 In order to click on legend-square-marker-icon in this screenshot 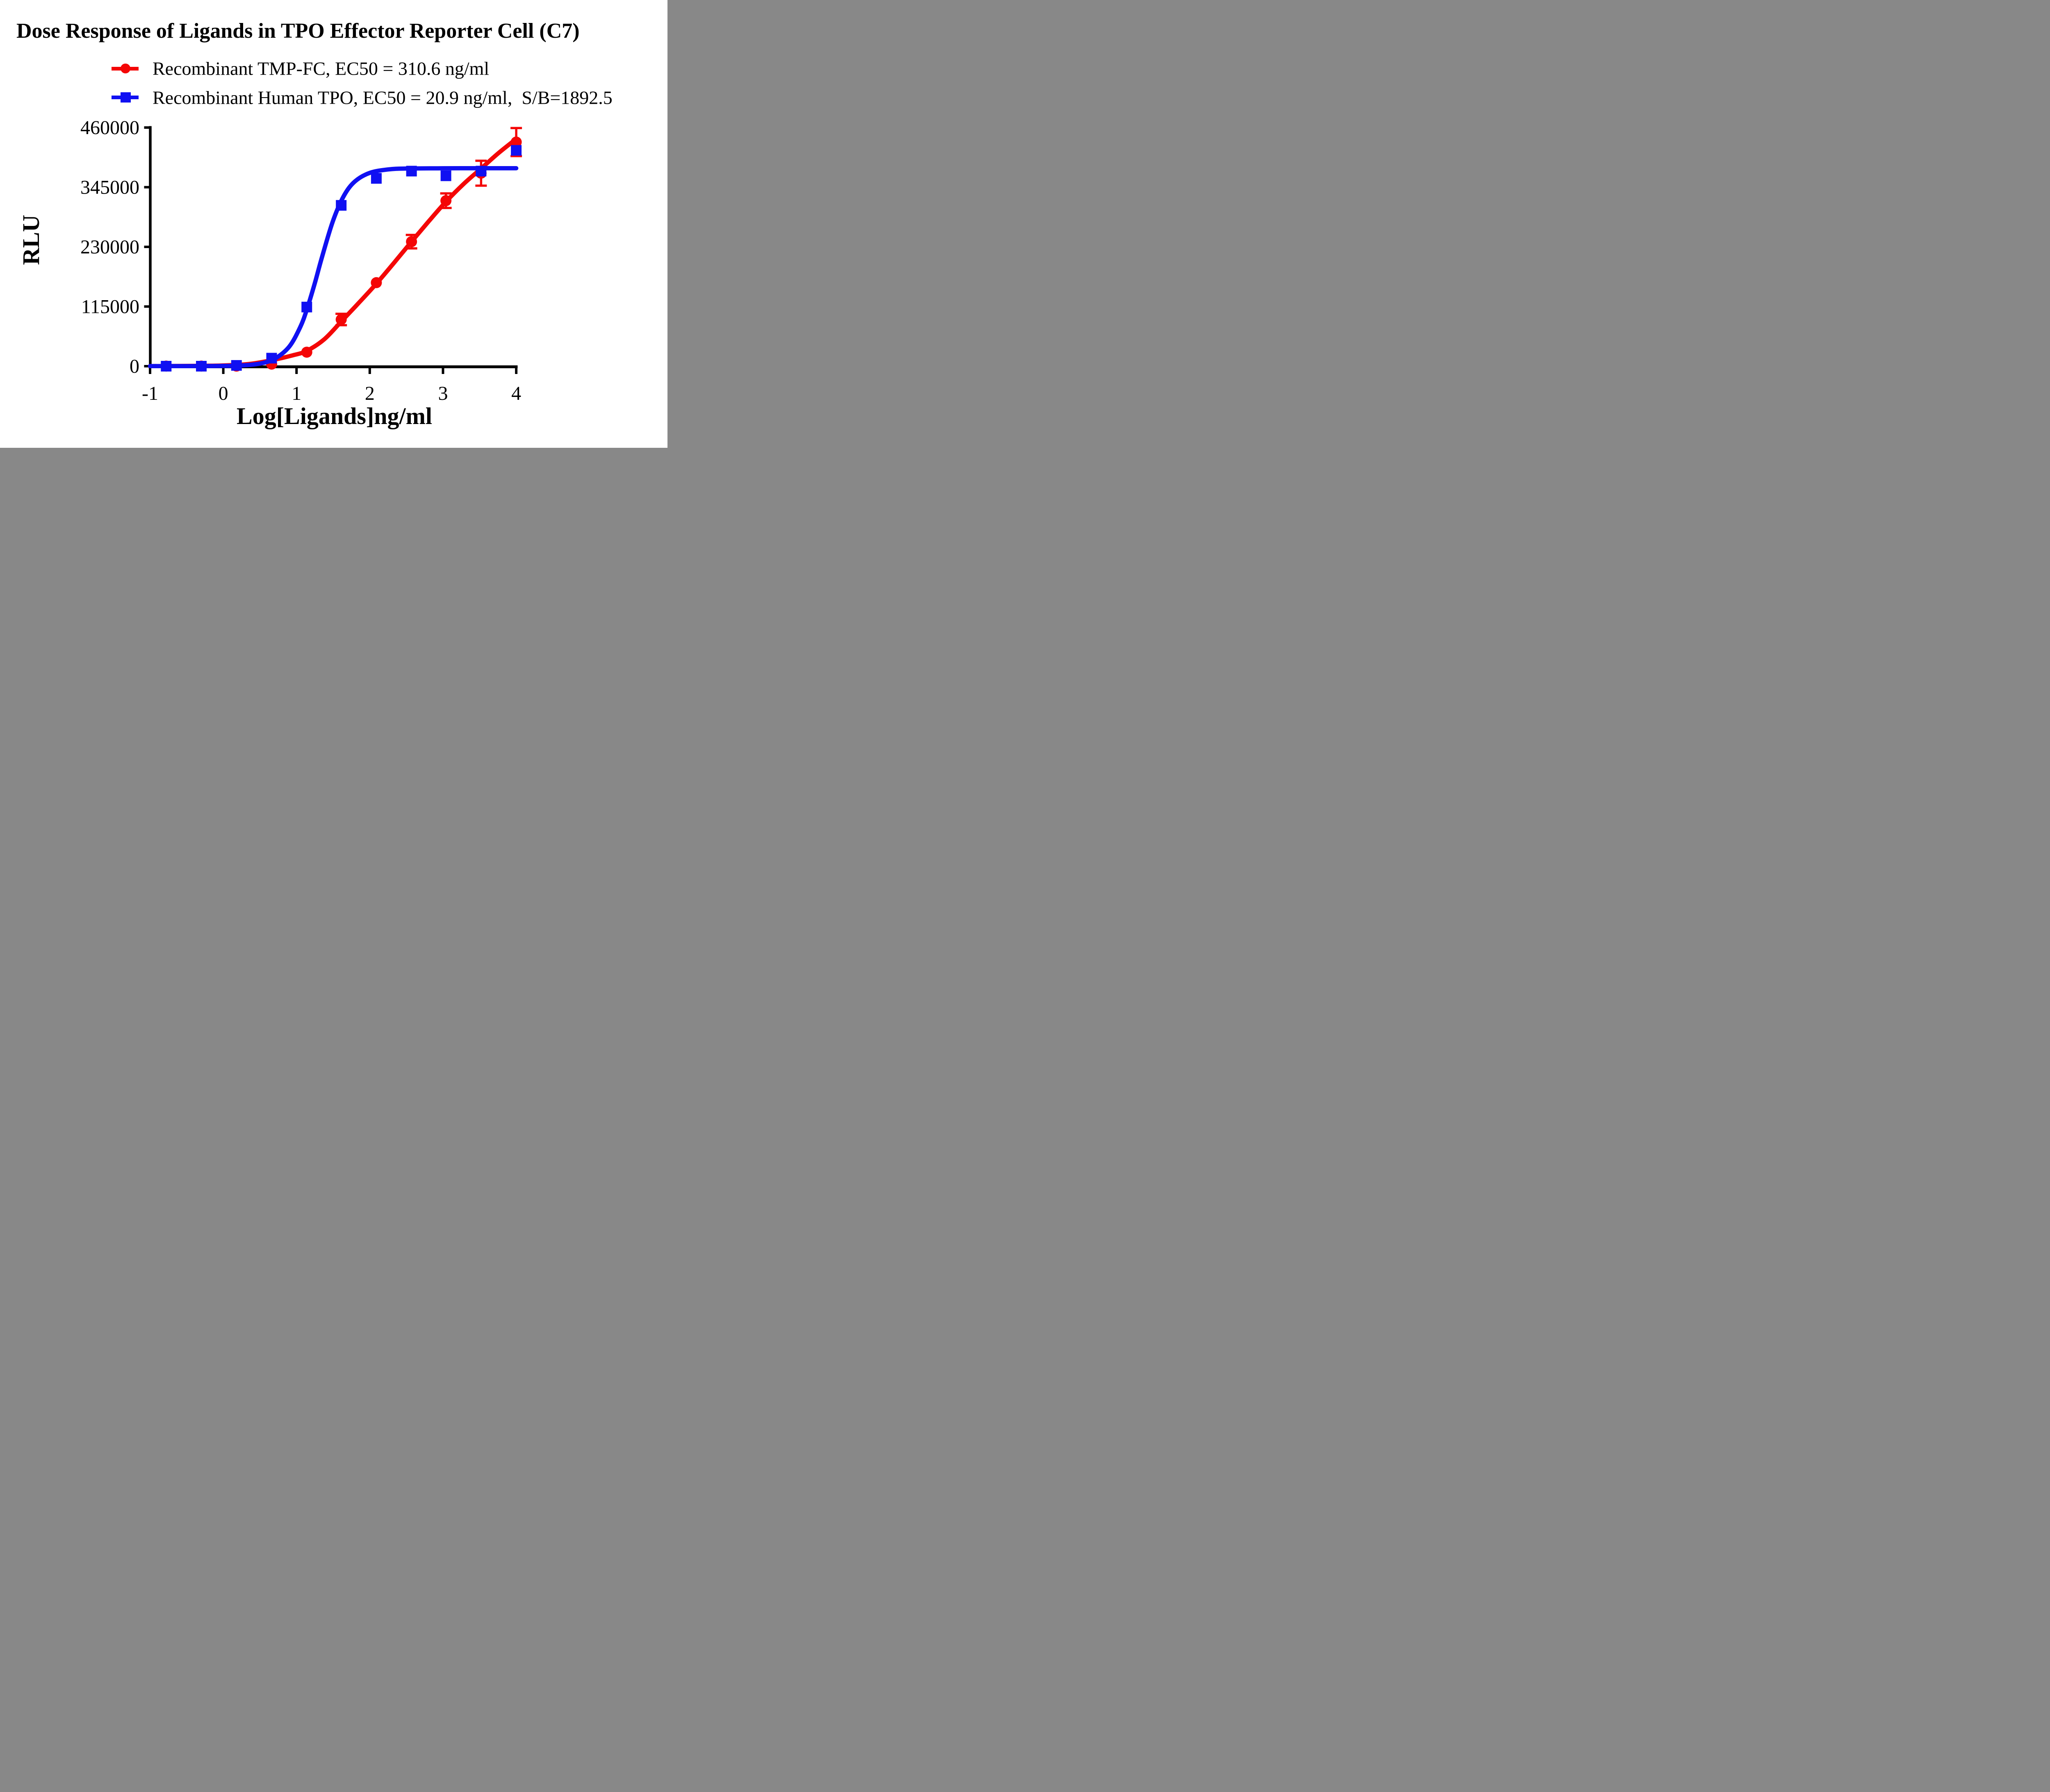, I will do `click(125, 97)`.